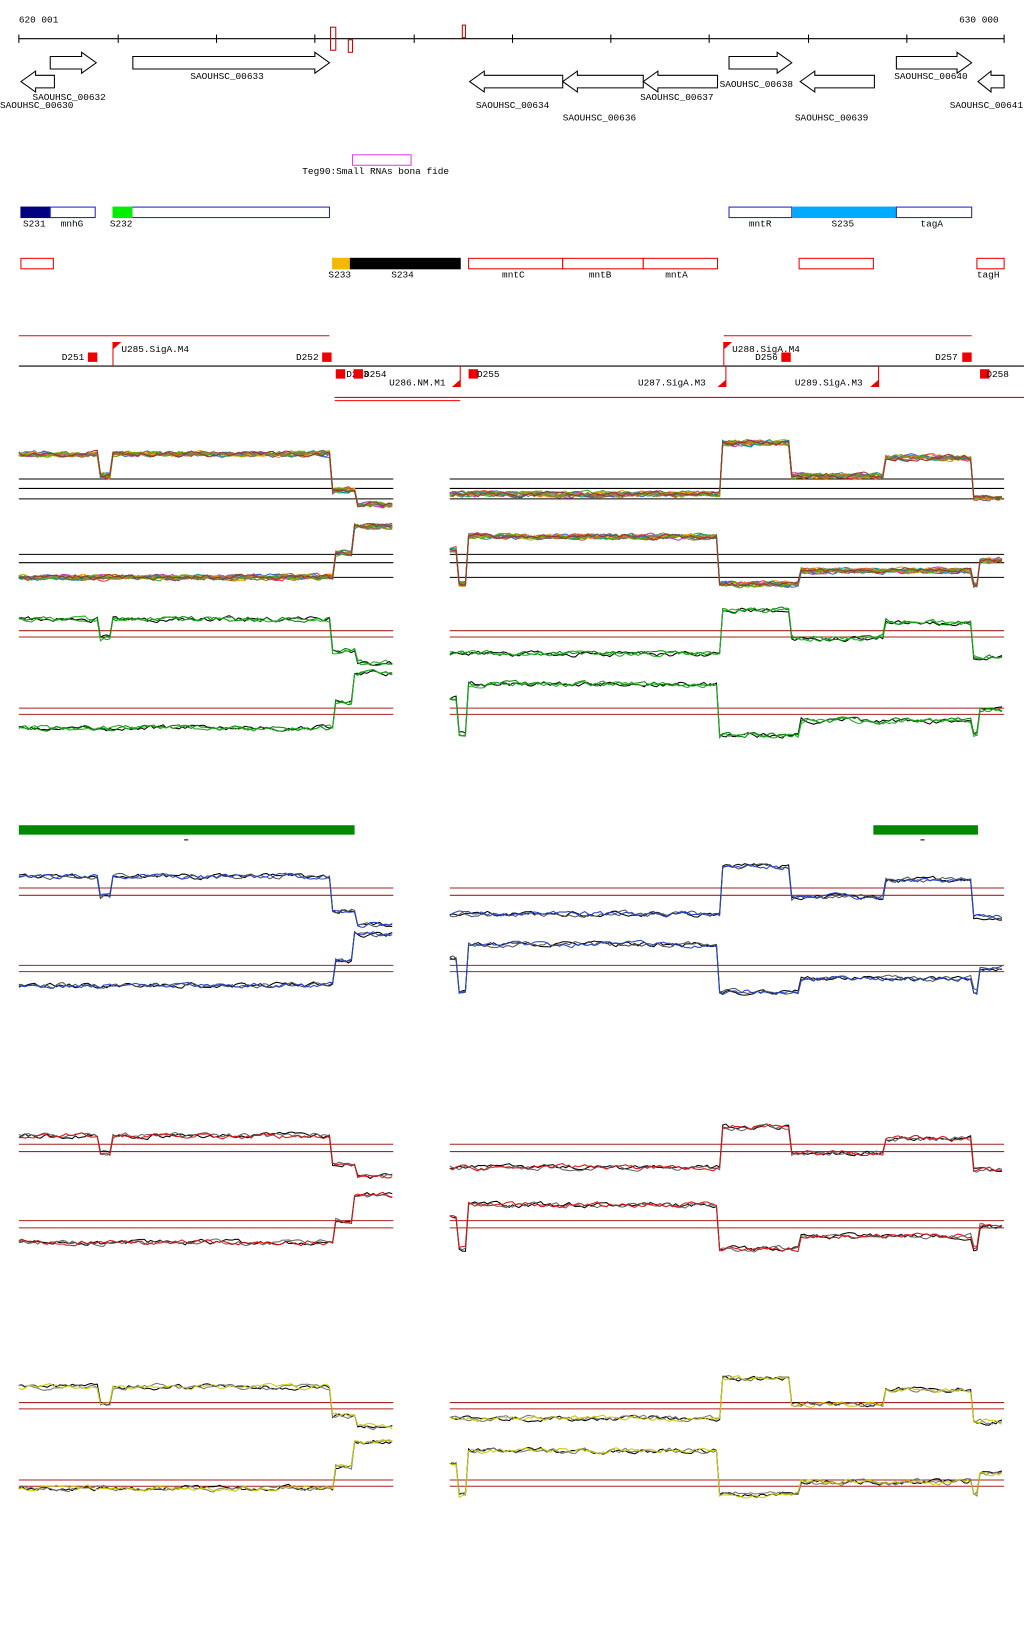 The width and height of the screenshot is (1024, 1640). What do you see at coordinates (73, 357) in the screenshot?
I see `promoter-label: D251` at bounding box center [73, 357].